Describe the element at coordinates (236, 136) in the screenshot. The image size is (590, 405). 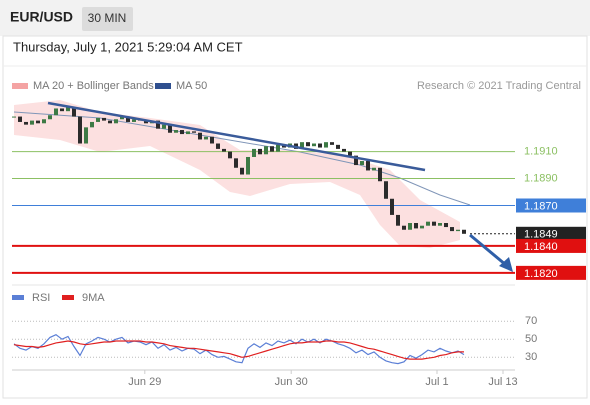
I see `trendline` at that location.